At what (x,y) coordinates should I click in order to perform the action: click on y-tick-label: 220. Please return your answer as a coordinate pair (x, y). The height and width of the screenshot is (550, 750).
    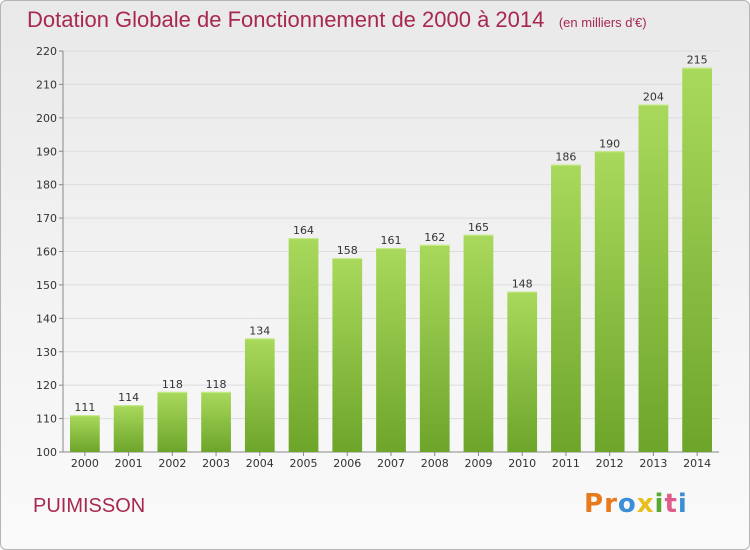
    Looking at the image, I should click on (46, 51).